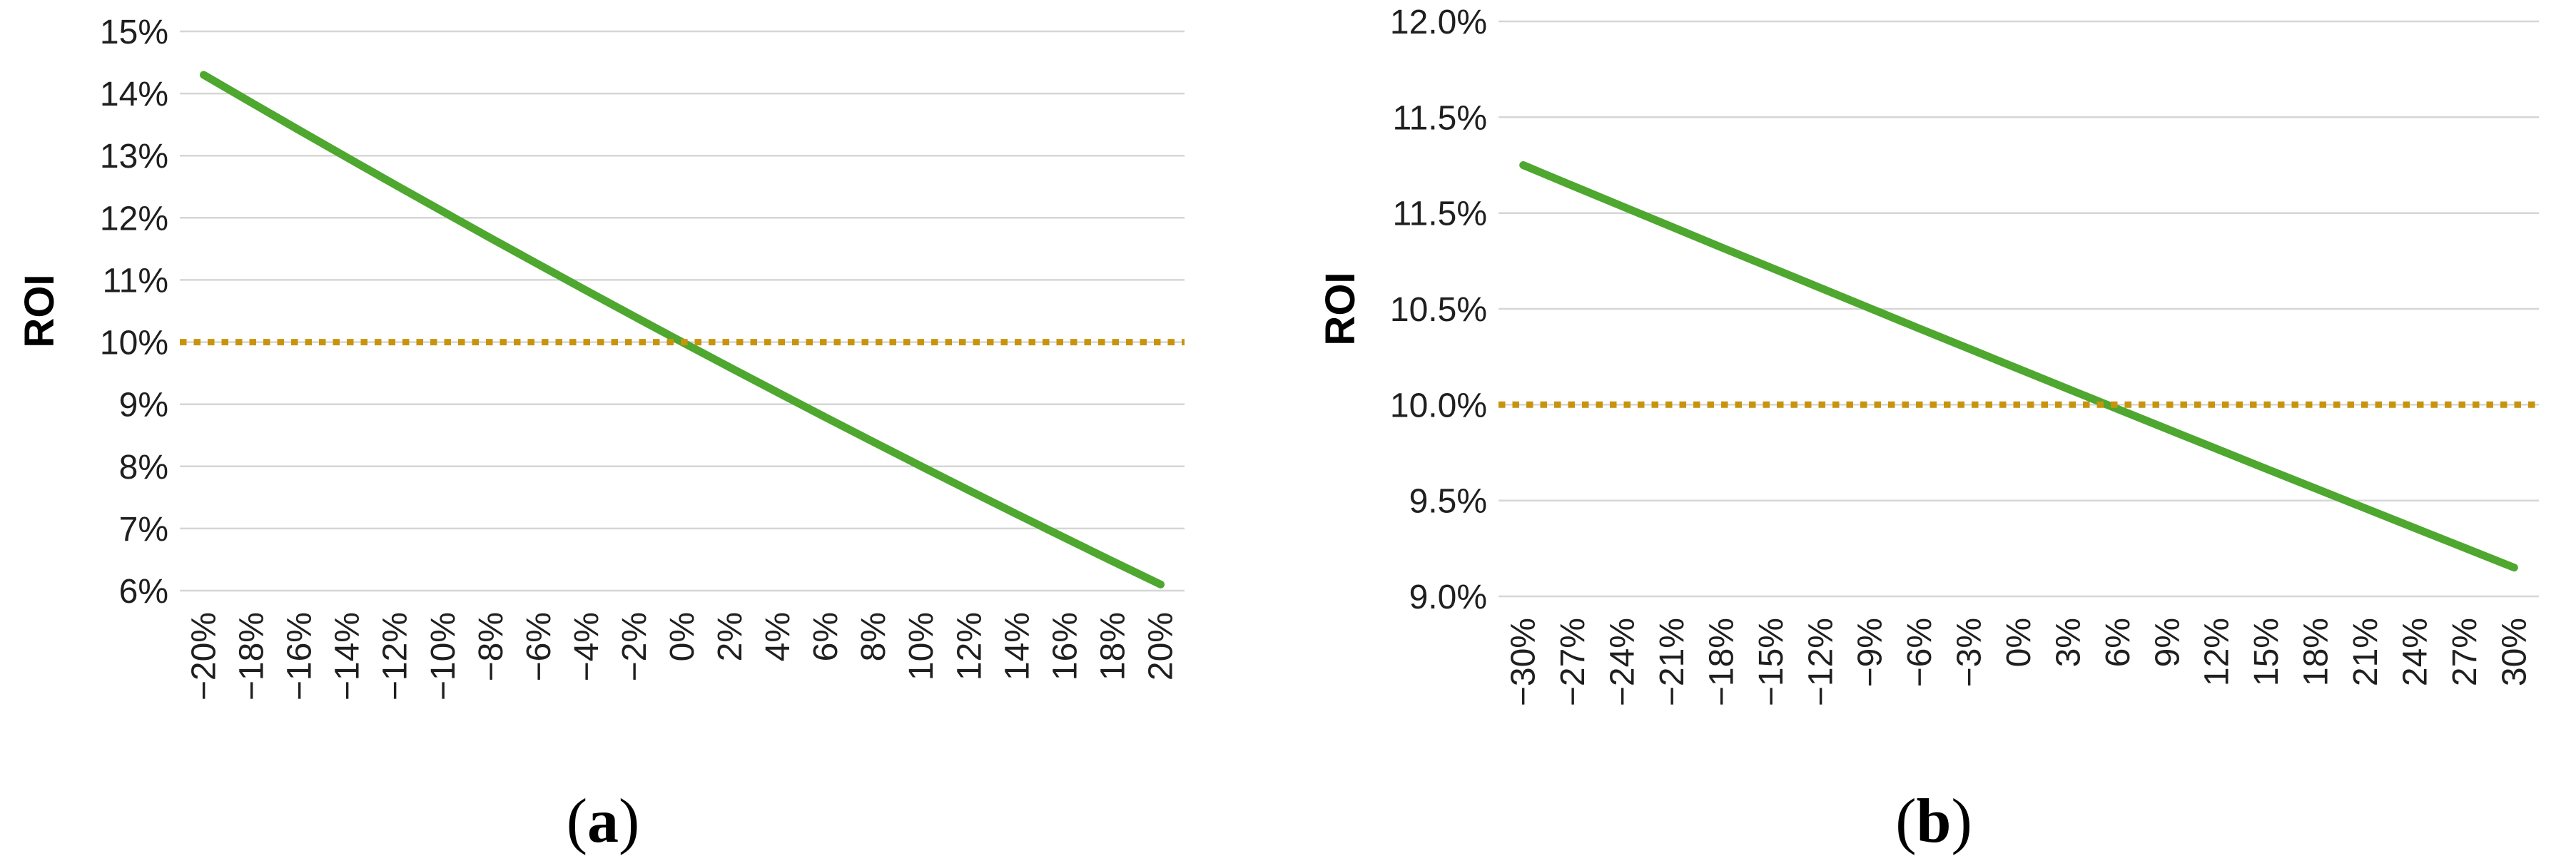 This screenshot has width=2576, height=861. What do you see at coordinates (1970, 652) in the screenshot?
I see `x-tick-label: −3%` at bounding box center [1970, 652].